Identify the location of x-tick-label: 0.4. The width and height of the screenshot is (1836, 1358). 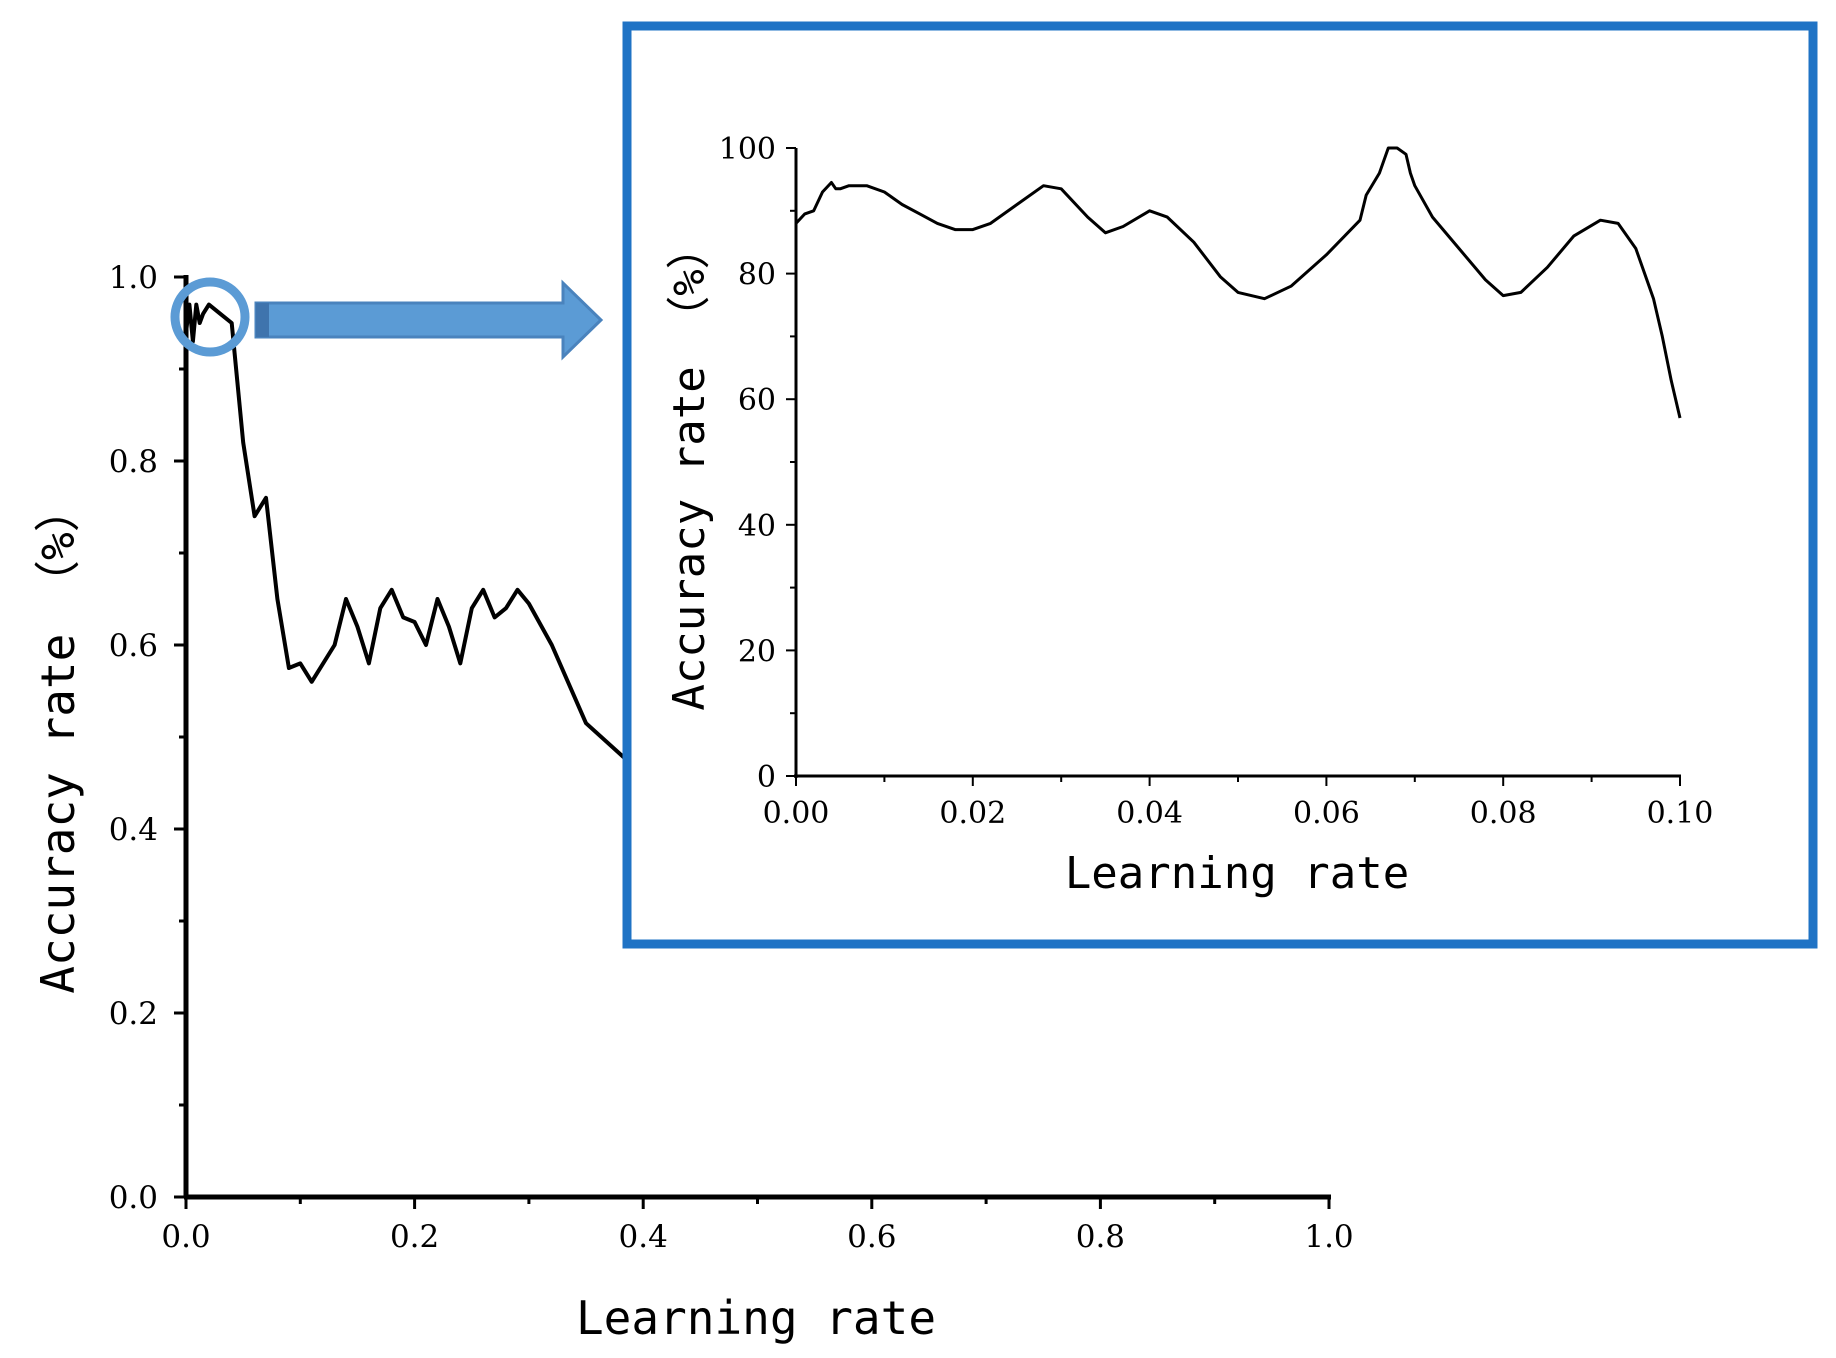
(643, 1237).